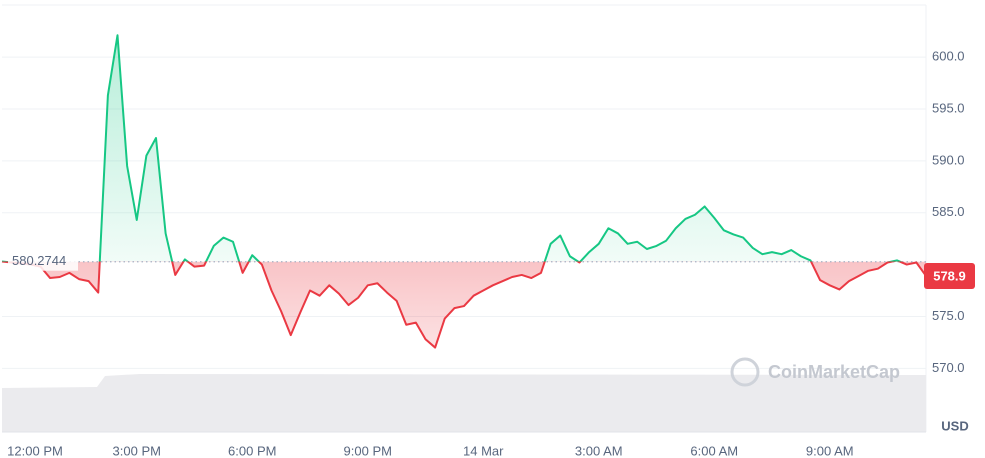 This screenshot has width=985, height=458. I want to click on reference-label-bg, so click(43, 261).